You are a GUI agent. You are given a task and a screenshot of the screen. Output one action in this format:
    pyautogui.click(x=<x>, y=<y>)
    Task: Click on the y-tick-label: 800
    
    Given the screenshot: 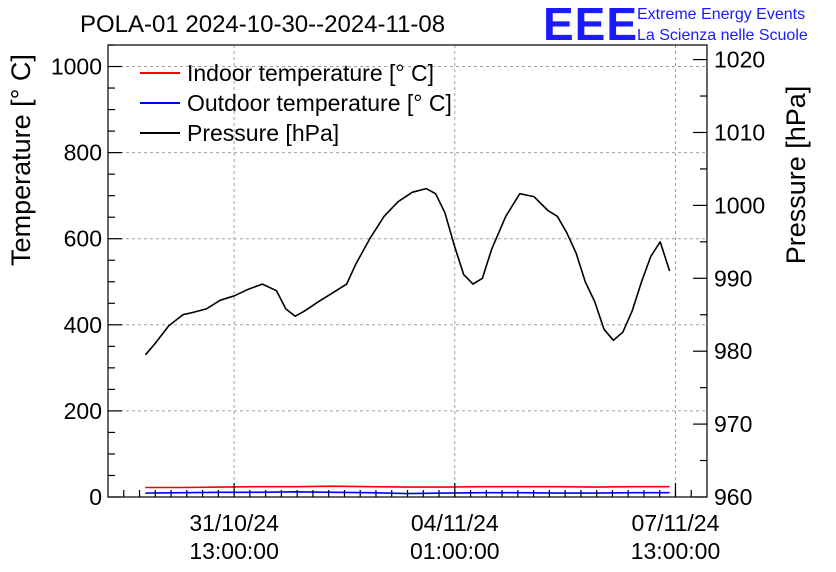 What is the action you would take?
    pyautogui.click(x=83, y=153)
    